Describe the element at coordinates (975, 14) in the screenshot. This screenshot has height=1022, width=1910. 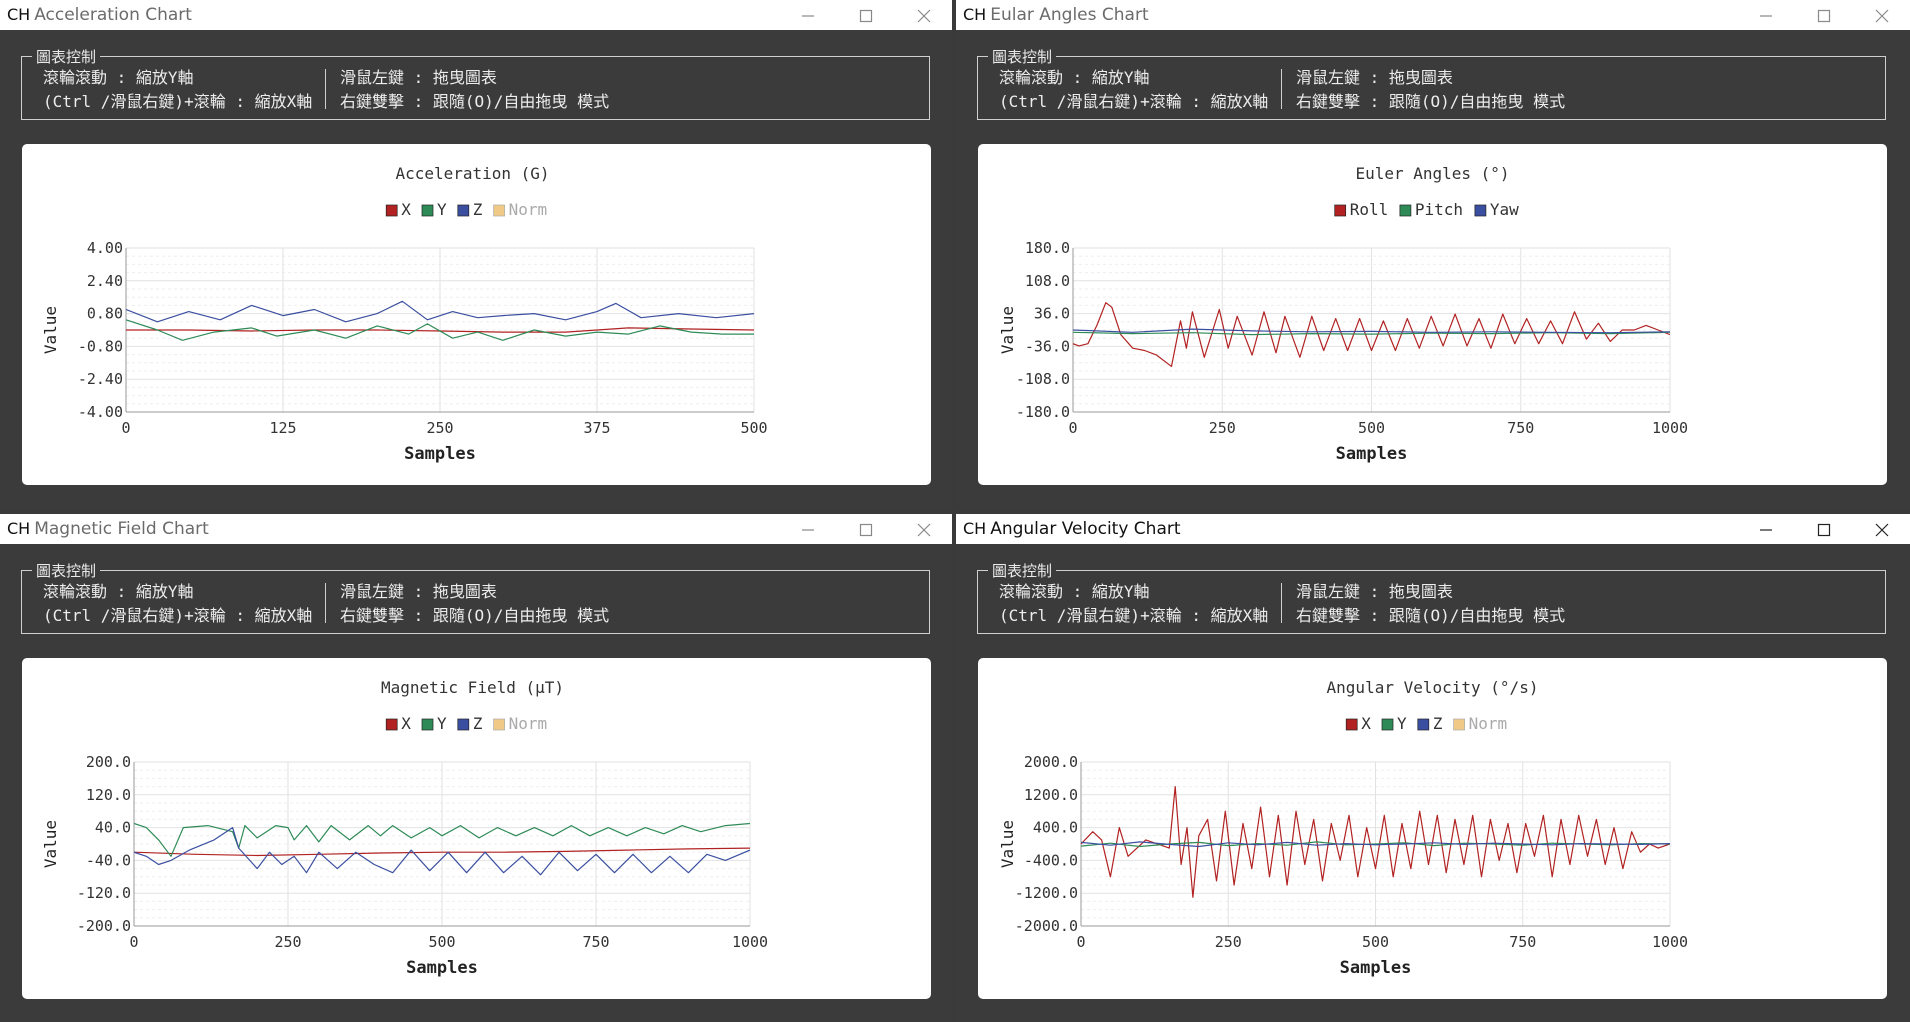
I see `app-code: CH` at that location.